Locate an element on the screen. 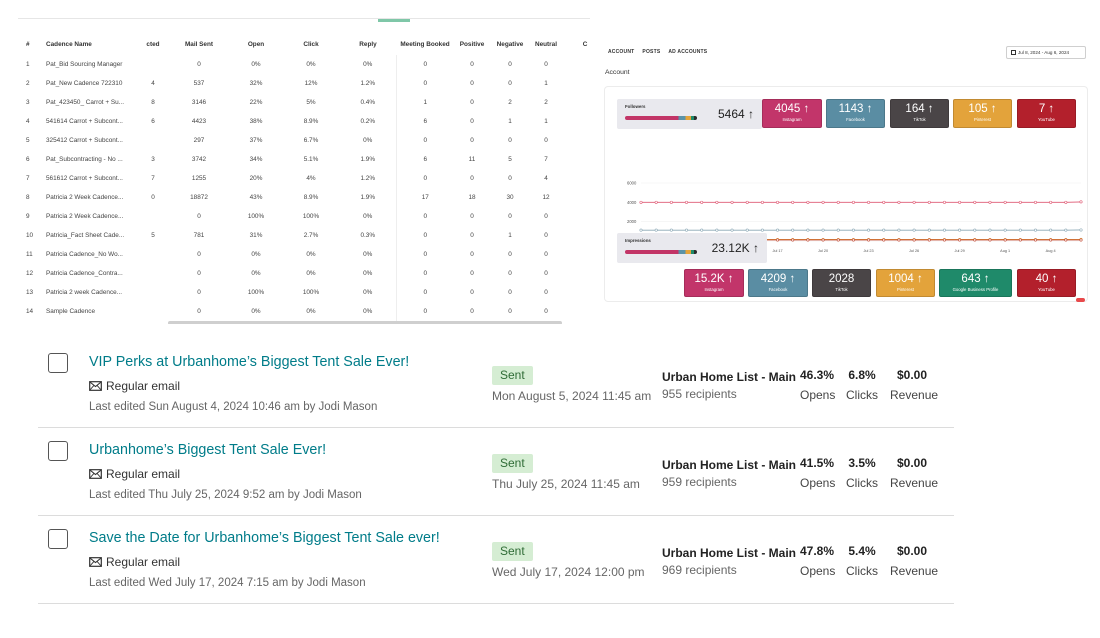  table-row: 1 Pat_Bid Sourcing Manager 0 0% 0% 0% 0 0 0 0 is located at coordinates (304, 64).